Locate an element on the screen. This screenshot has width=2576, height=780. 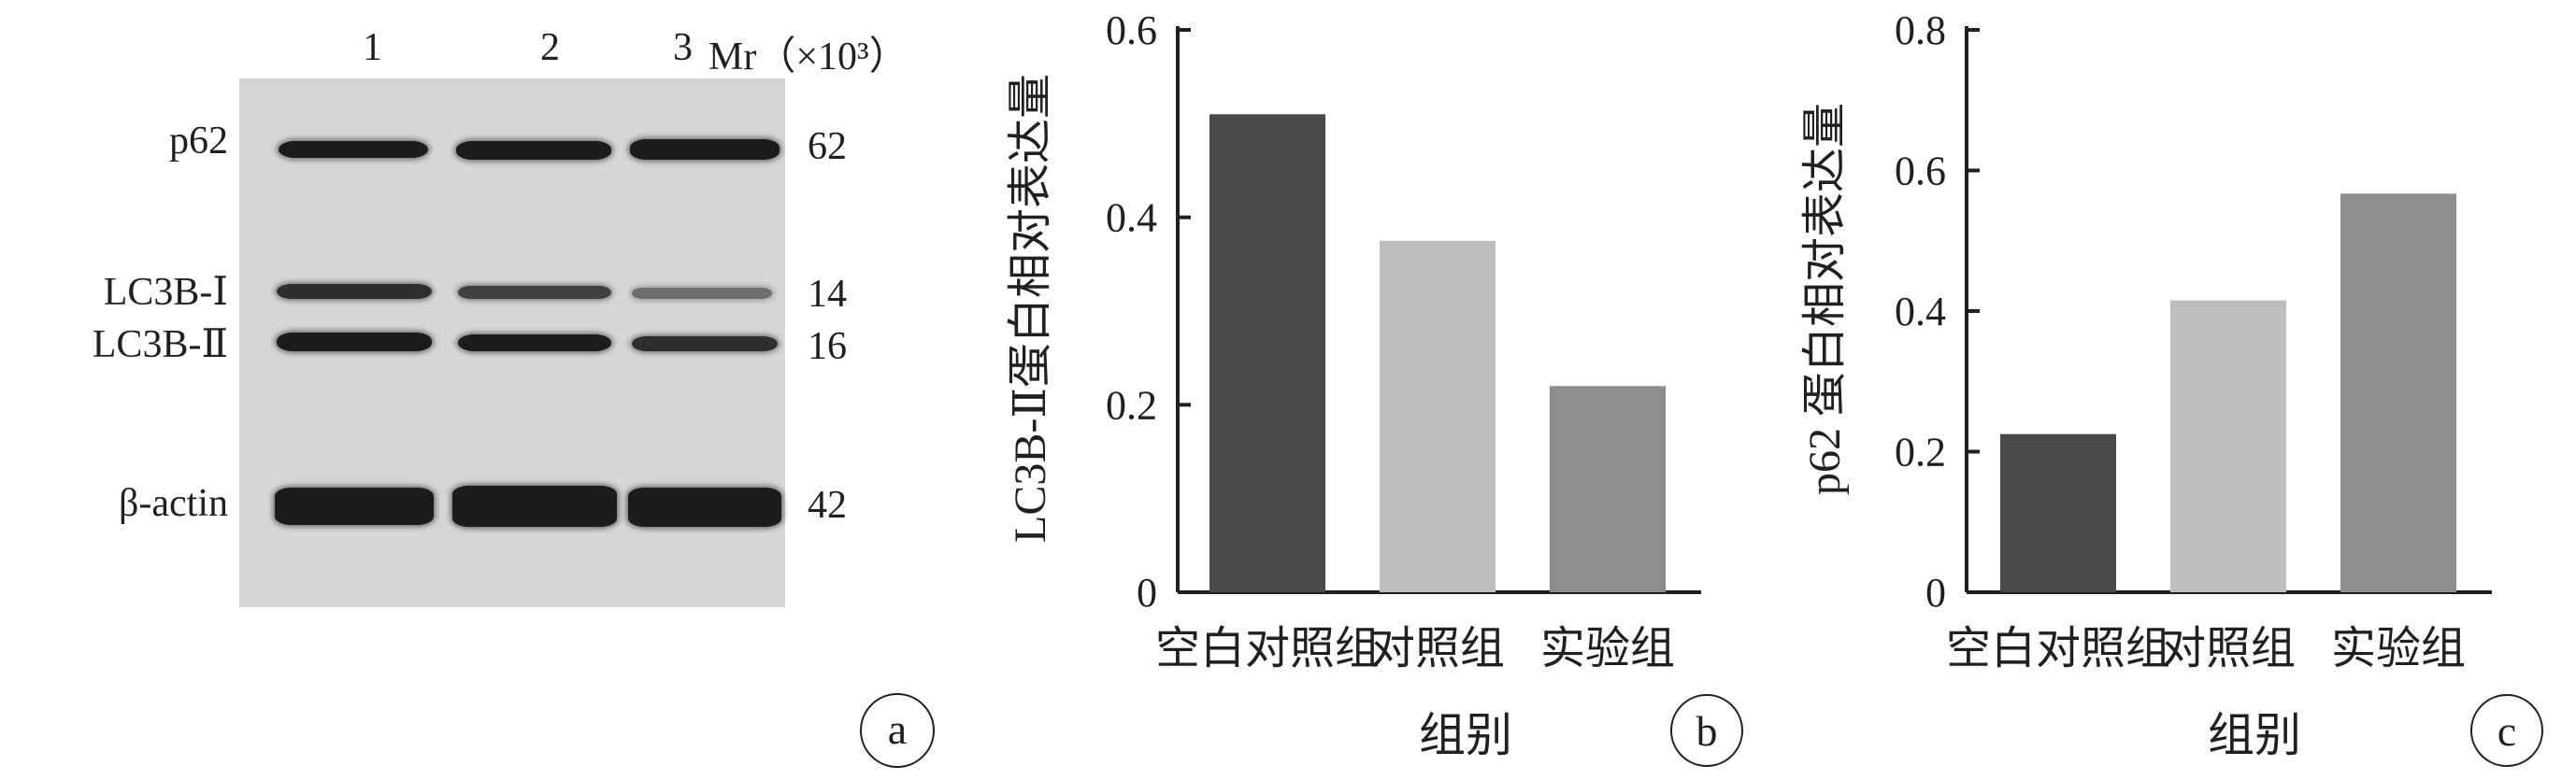
row-label-lc3b-i: LC3B-Ⅰ is located at coordinates (165, 292).